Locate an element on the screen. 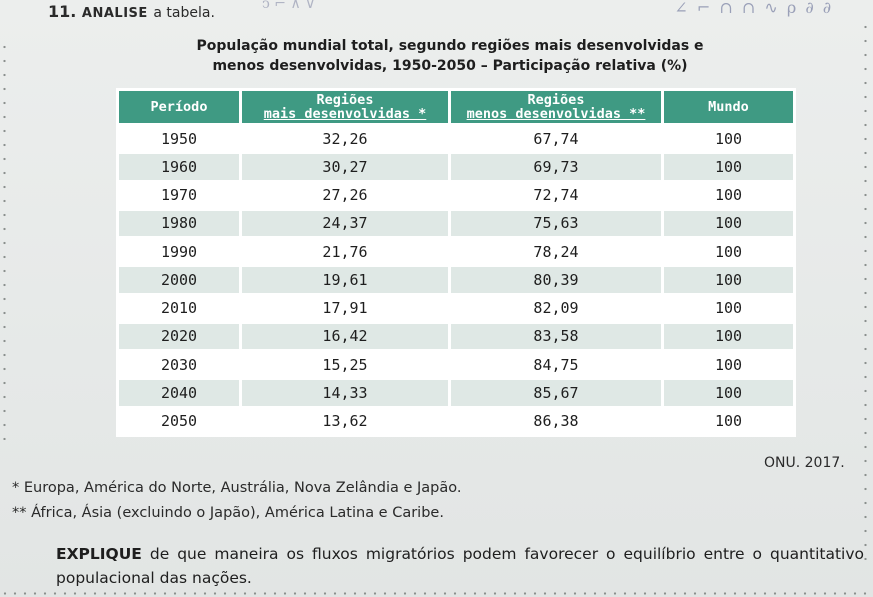  table-row: 2000 19,61 80,39 100 is located at coordinates (456, 280).